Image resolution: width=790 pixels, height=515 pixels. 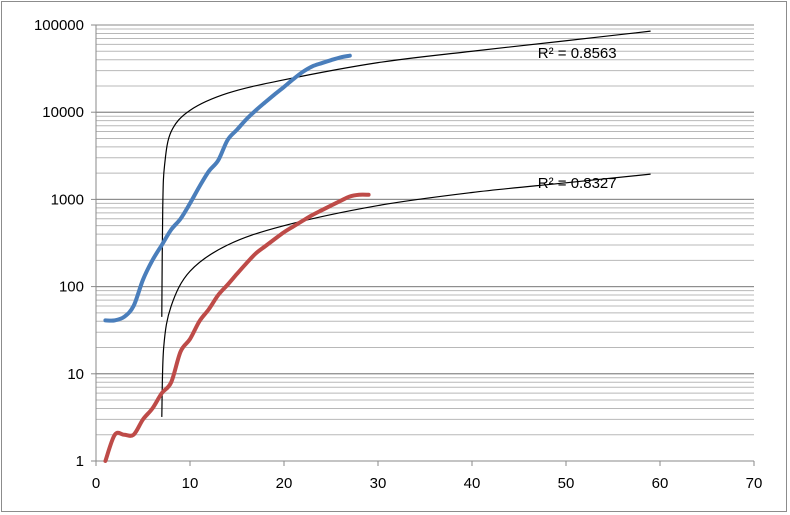 What do you see at coordinates (59, 25) in the screenshot?
I see `y-tick-label: 100000` at bounding box center [59, 25].